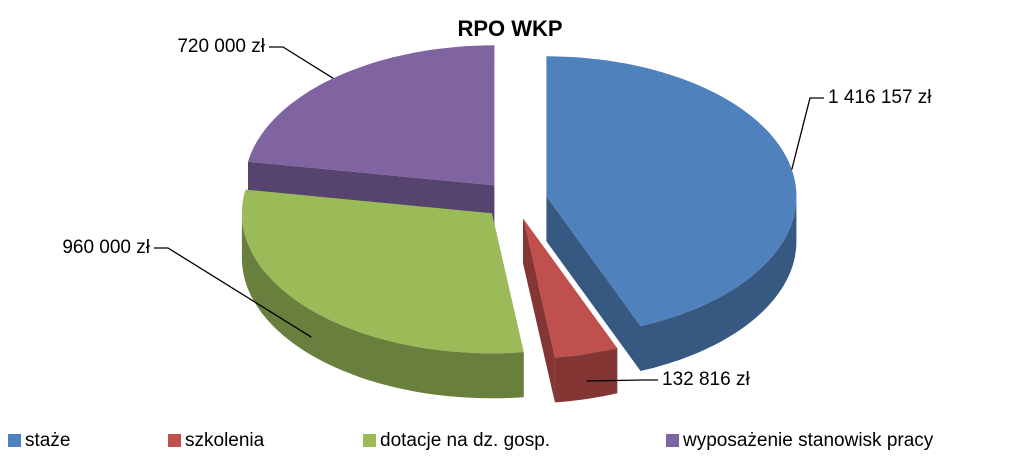 This screenshot has height=459, width=1019. I want to click on chart-title: RPO WKP, so click(509, 28).